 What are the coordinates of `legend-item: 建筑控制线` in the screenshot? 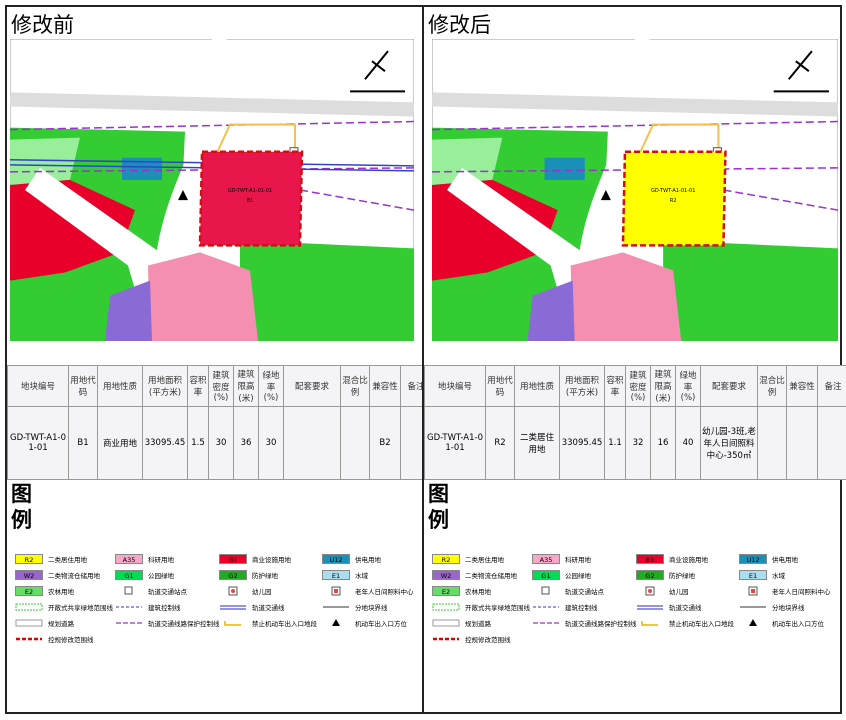 It's located at (584, 606).